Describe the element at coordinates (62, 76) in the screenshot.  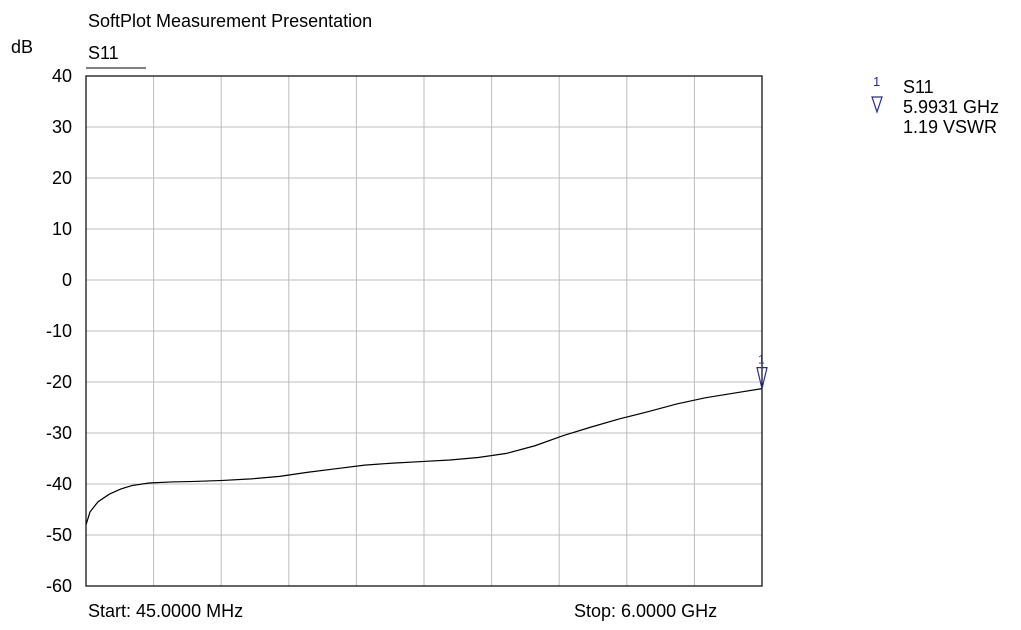
I see `y-tick-label: 40` at that location.